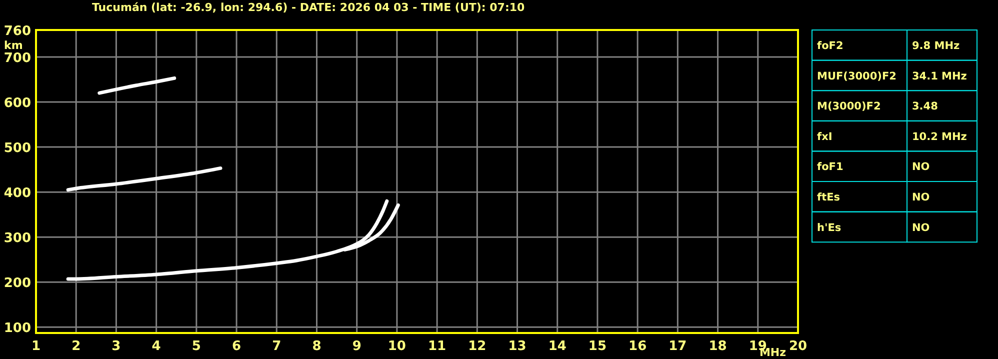  I want to click on y-tick-label: 400, so click(17, 194).